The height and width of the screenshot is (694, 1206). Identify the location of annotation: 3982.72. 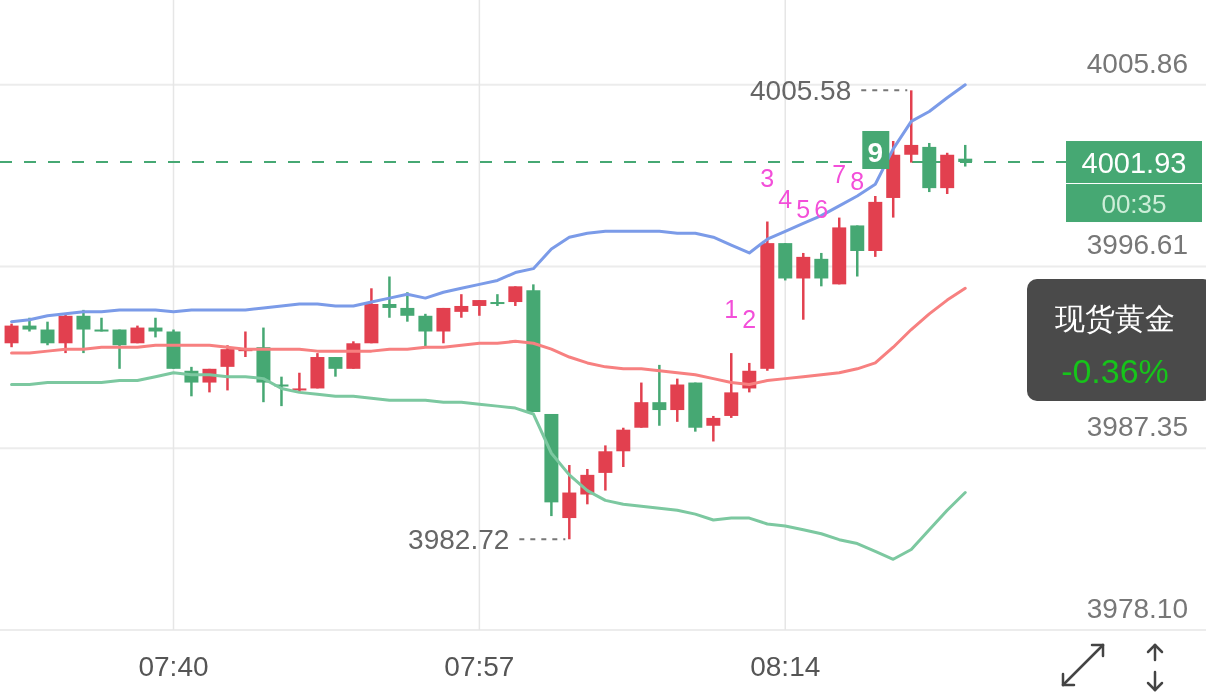
(459, 540).